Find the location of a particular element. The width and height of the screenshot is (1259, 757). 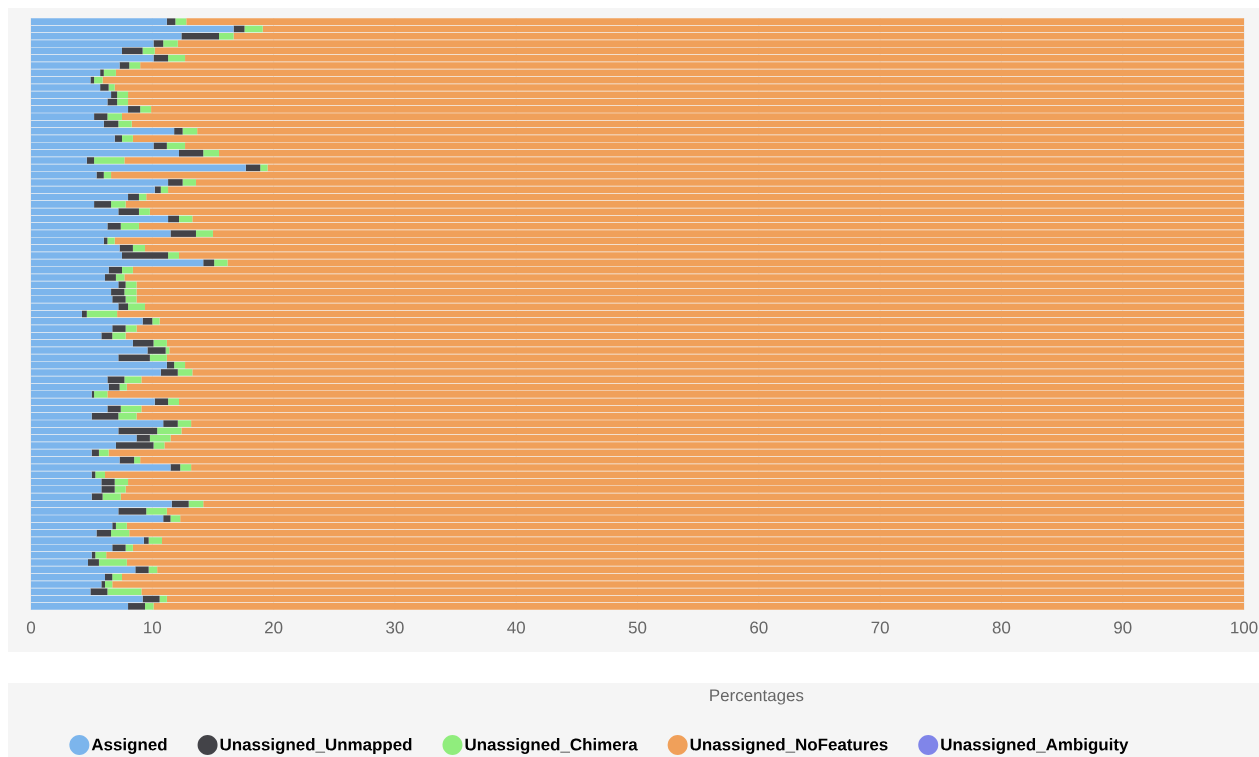

x-tick-label: 100 is located at coordinates (1244, 627).